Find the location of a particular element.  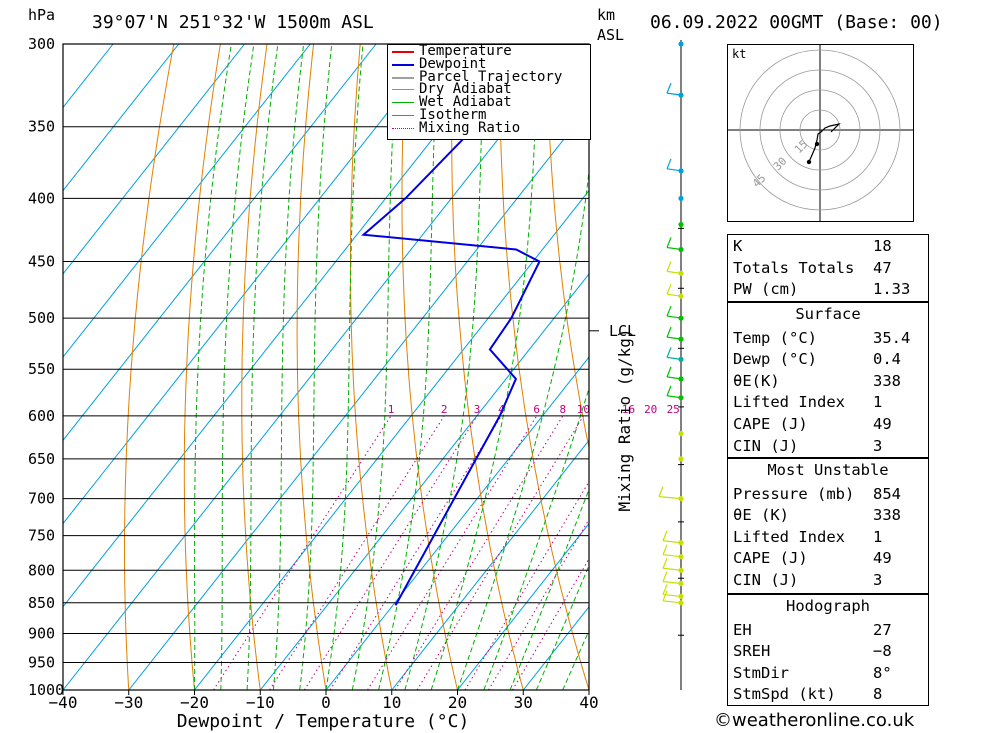

pressure-tick-label: 600 is located at coordinates (41, 416).